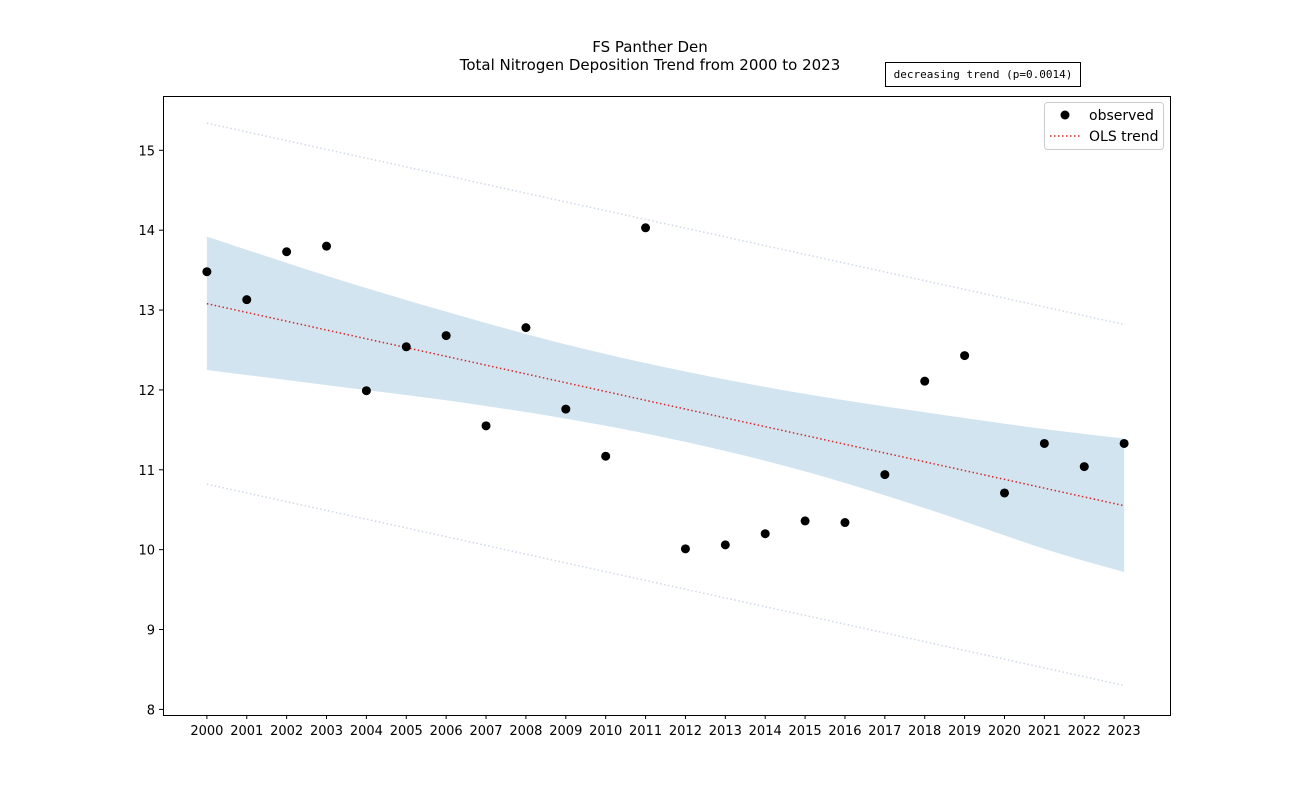  I want to click on data-point-2010, so click(606, 456).